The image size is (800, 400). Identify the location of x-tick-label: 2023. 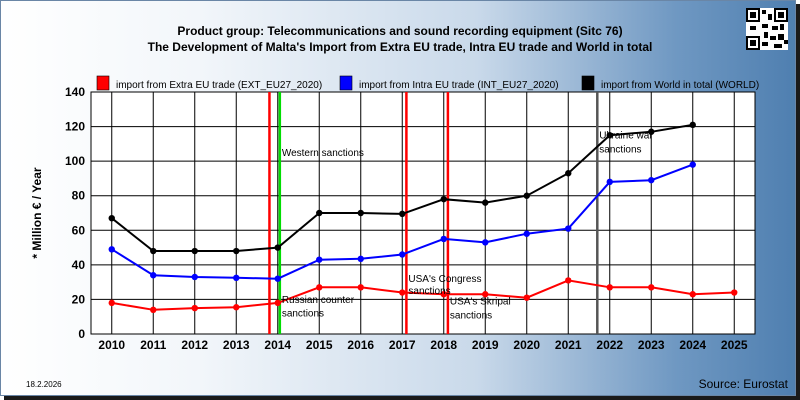
(651, 345).